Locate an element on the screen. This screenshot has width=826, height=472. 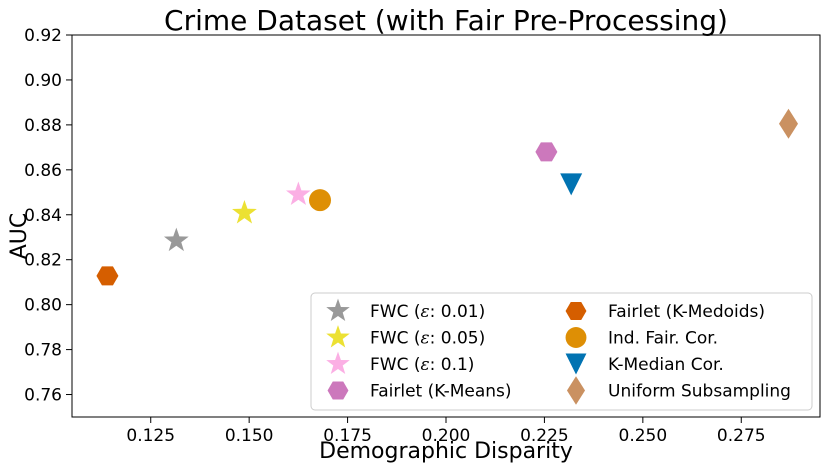
y-axis-label: AUC is located at coordinates (19, 236).